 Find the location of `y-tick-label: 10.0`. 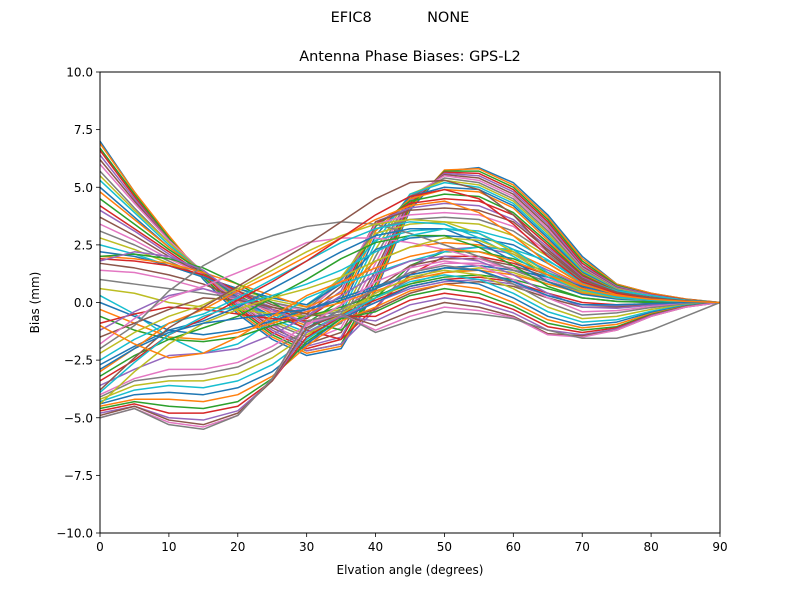

y-tick-label: 10.0 is located at coordinates (79, 73).